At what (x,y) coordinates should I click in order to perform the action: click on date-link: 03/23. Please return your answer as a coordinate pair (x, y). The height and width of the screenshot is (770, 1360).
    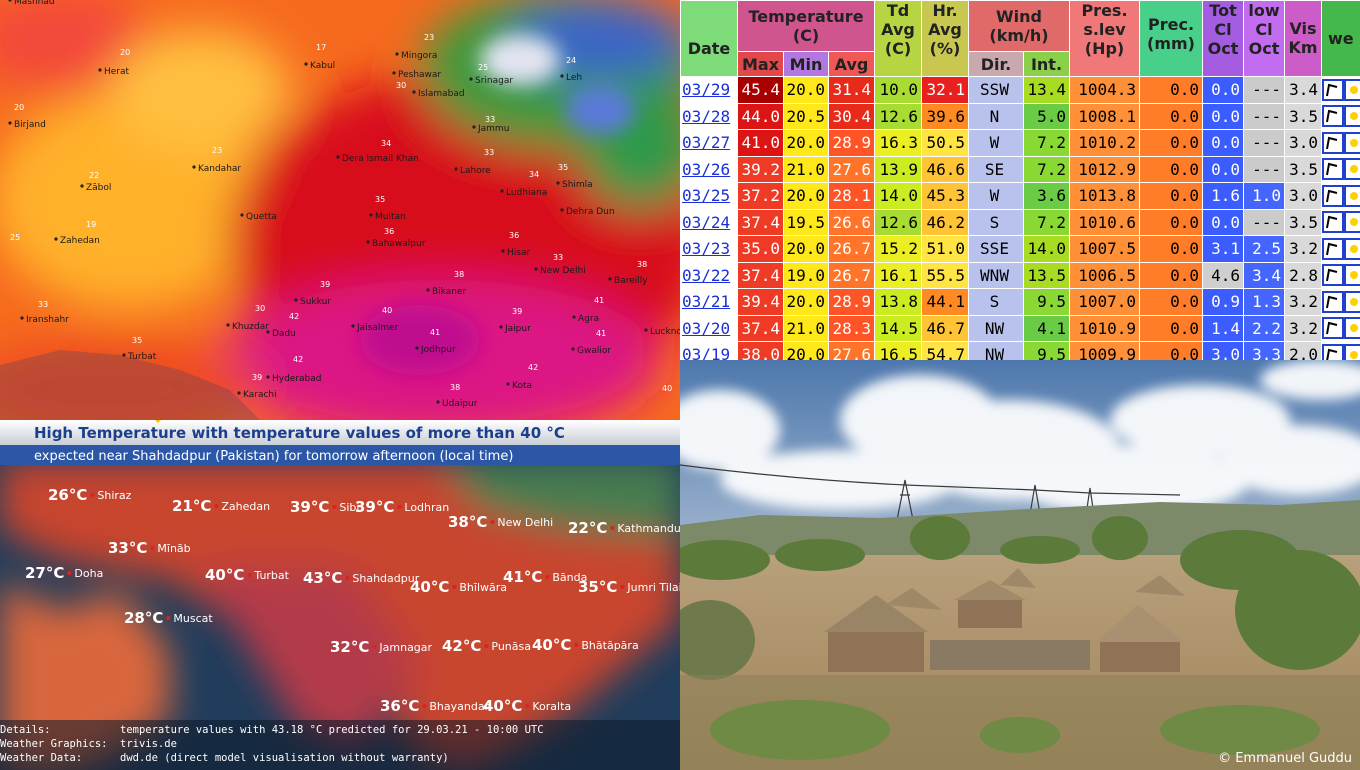
    Looking at the image, I should click on (709, 249).